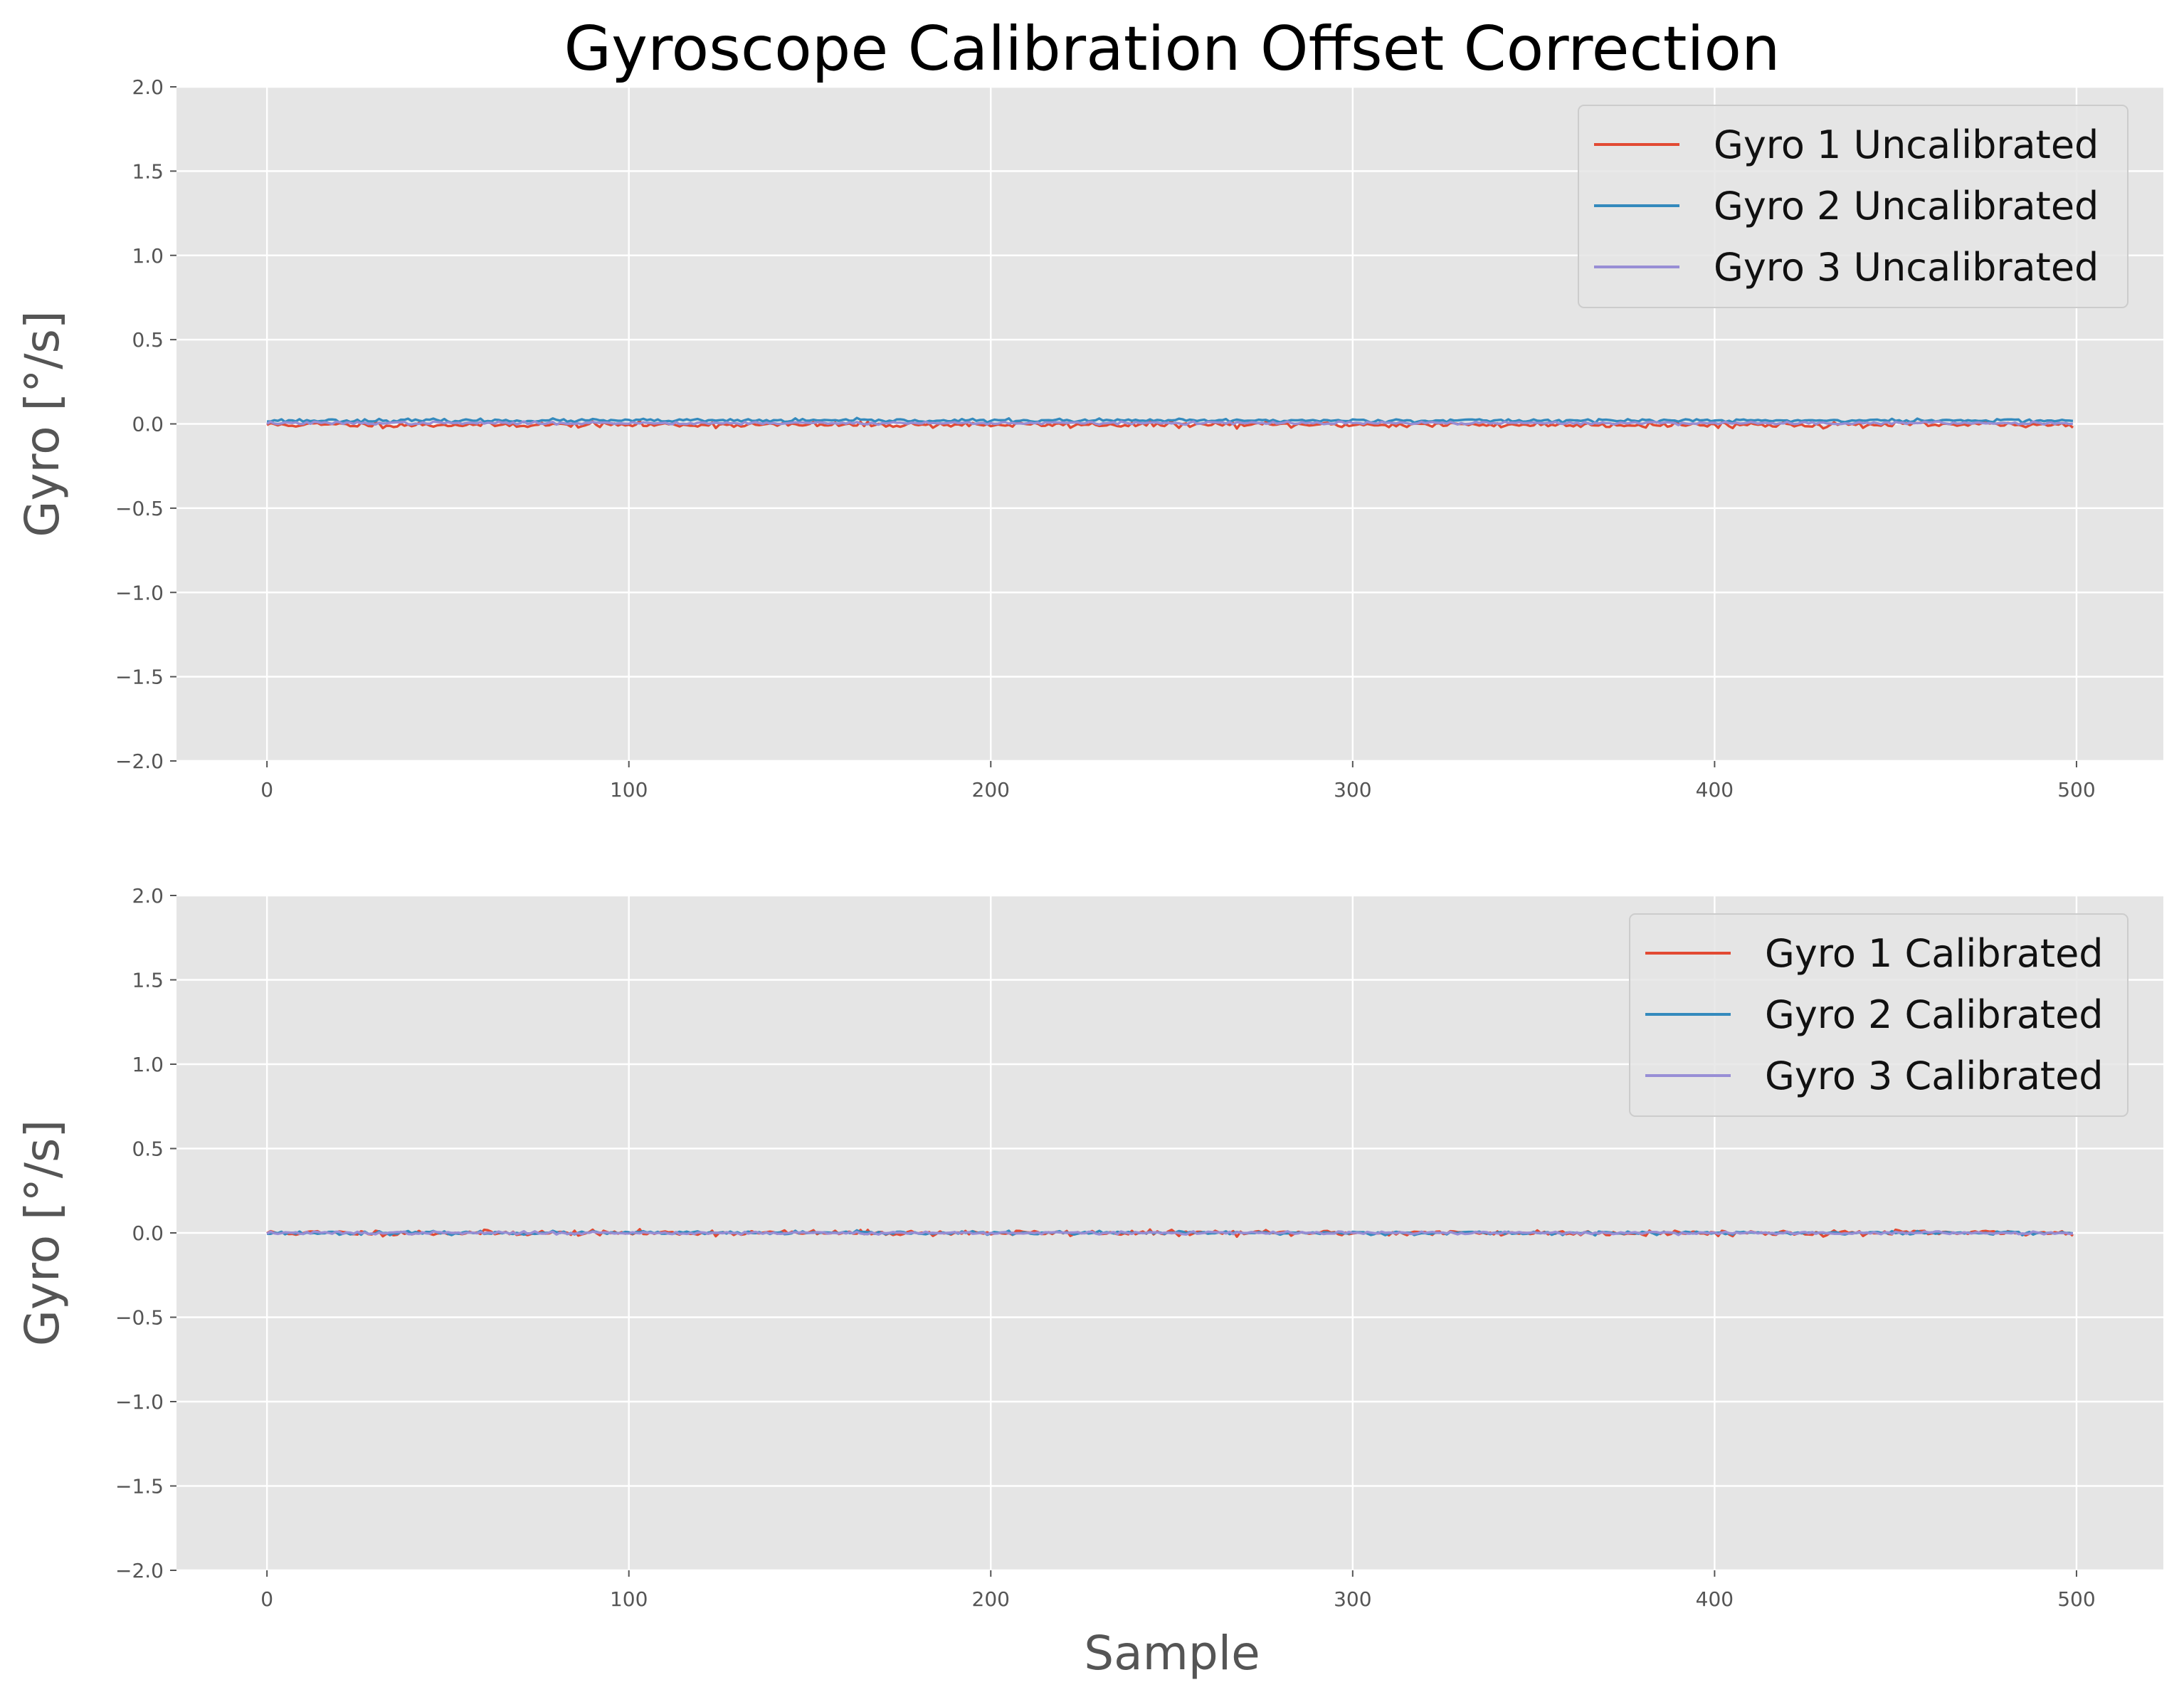  I want to click on legend-entry-1: Gyro 1 Uncalibrated, so click(1906, 144).